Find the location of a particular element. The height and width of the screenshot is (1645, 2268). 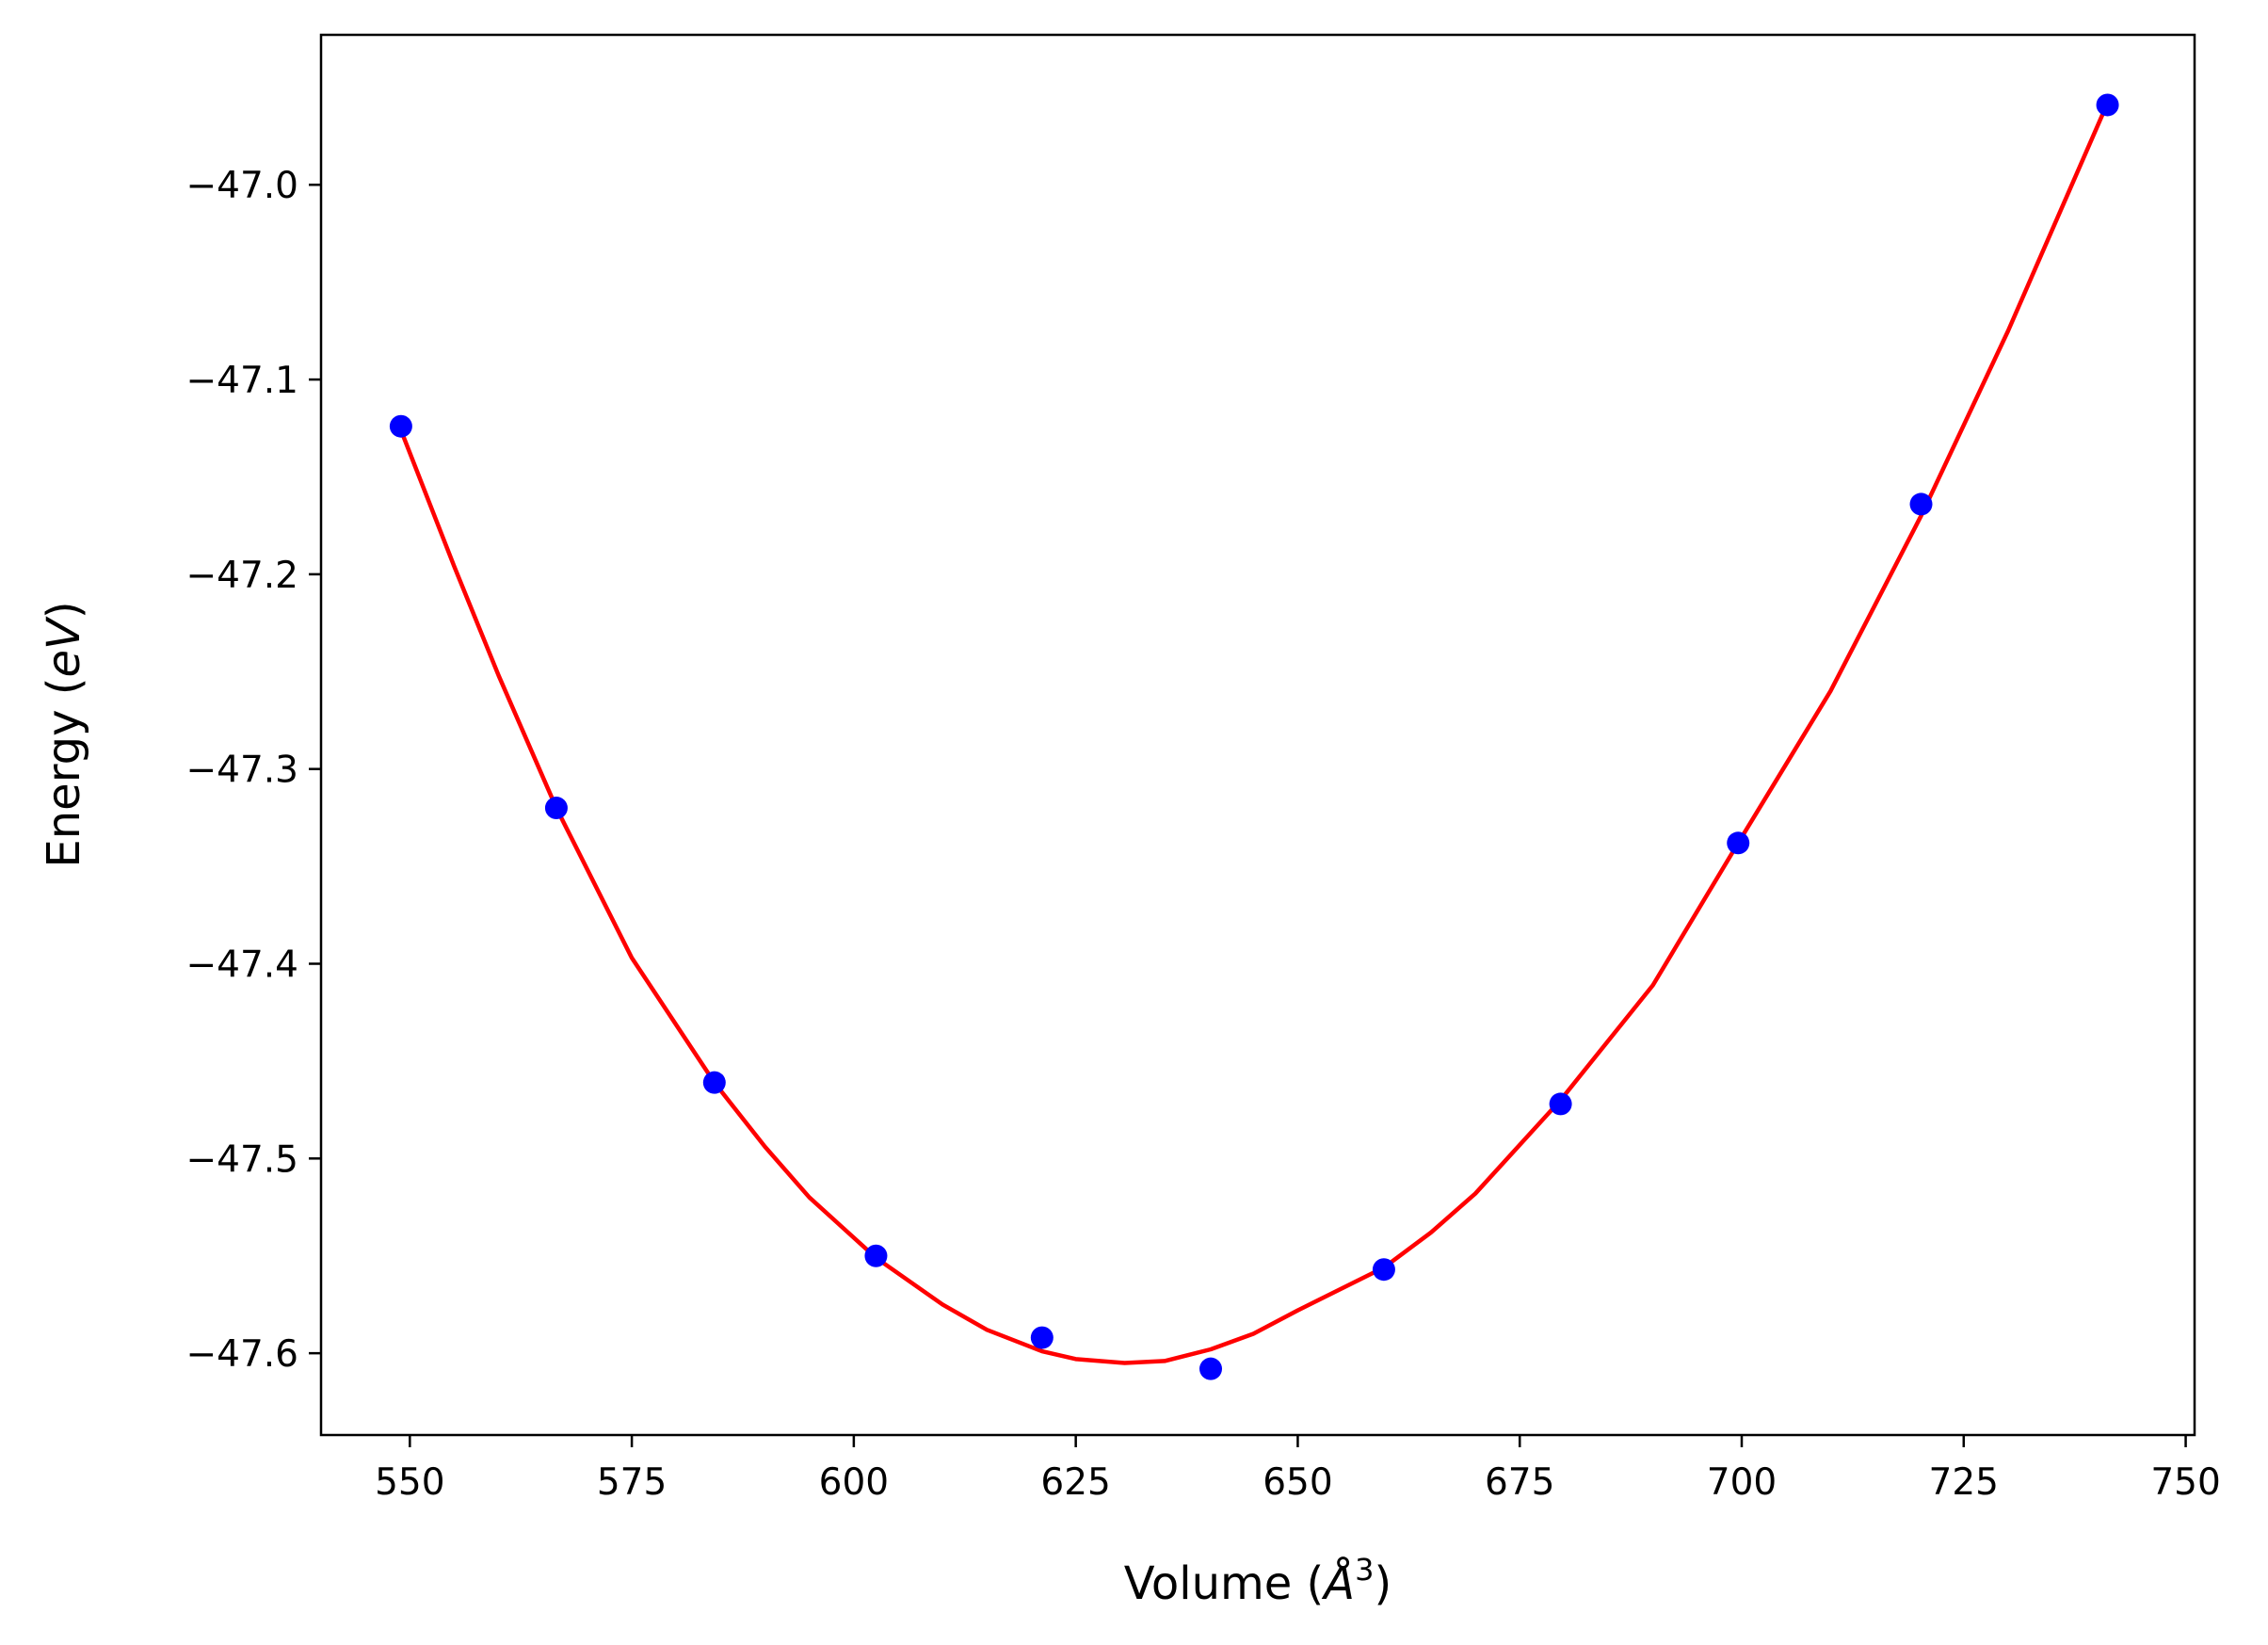

x-axis-title-exponent: 3 is located at coordinates (1364, 1570).